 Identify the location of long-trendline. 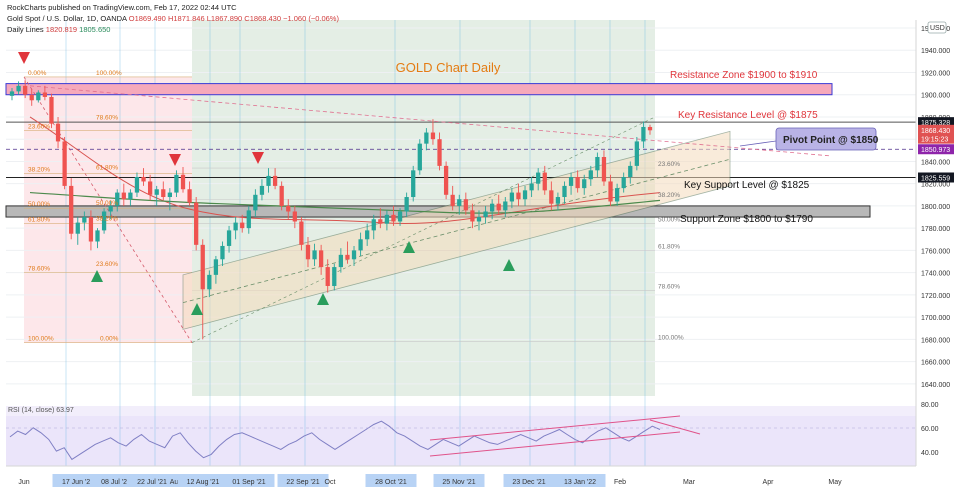
(430, 121).